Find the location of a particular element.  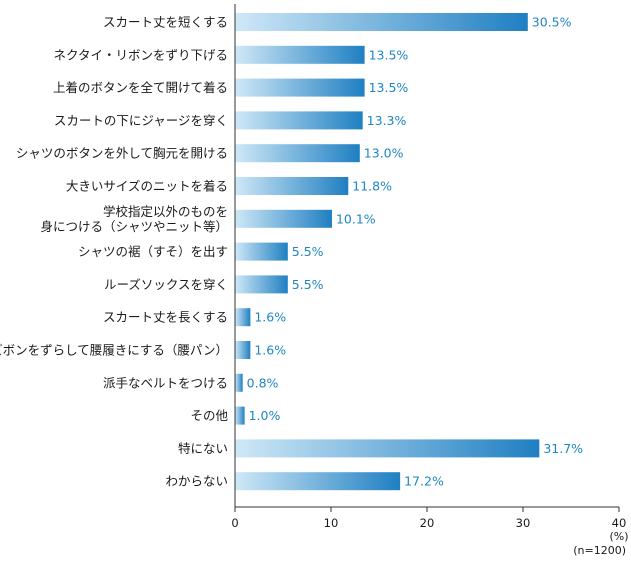

category-label: シャツのボタンを外して胸元を開ける is located at coordinates (122, 153).